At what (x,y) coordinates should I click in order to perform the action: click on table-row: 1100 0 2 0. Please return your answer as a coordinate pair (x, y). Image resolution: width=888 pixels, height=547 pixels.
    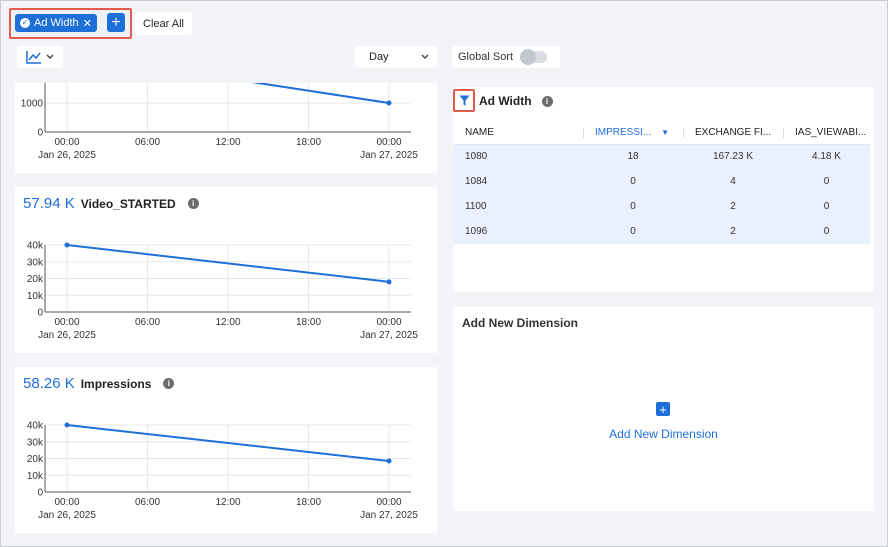
    Looking at the image, I should click on (661, 206).